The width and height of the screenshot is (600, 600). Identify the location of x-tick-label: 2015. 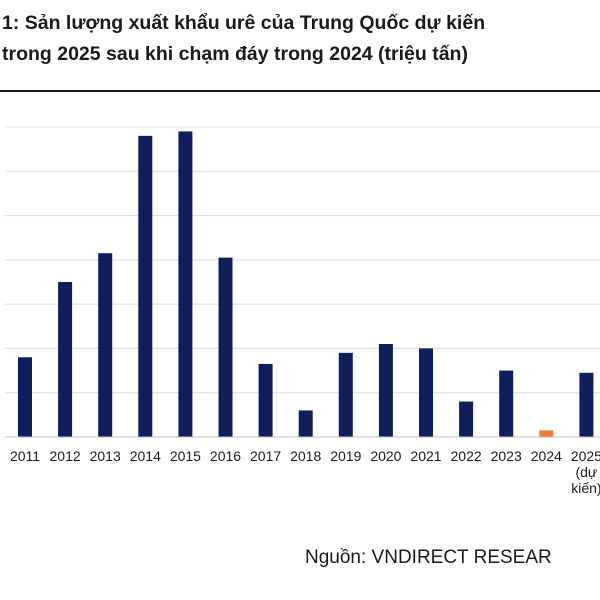
(185, 456).